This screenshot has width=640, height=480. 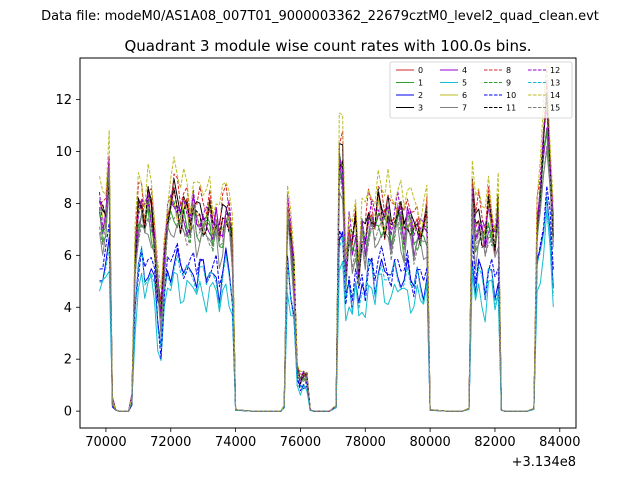 What do you see at coordinates (63, 152) in the screenshot?
I see `y-tick-label: 10` at bounding box center [63, 152].